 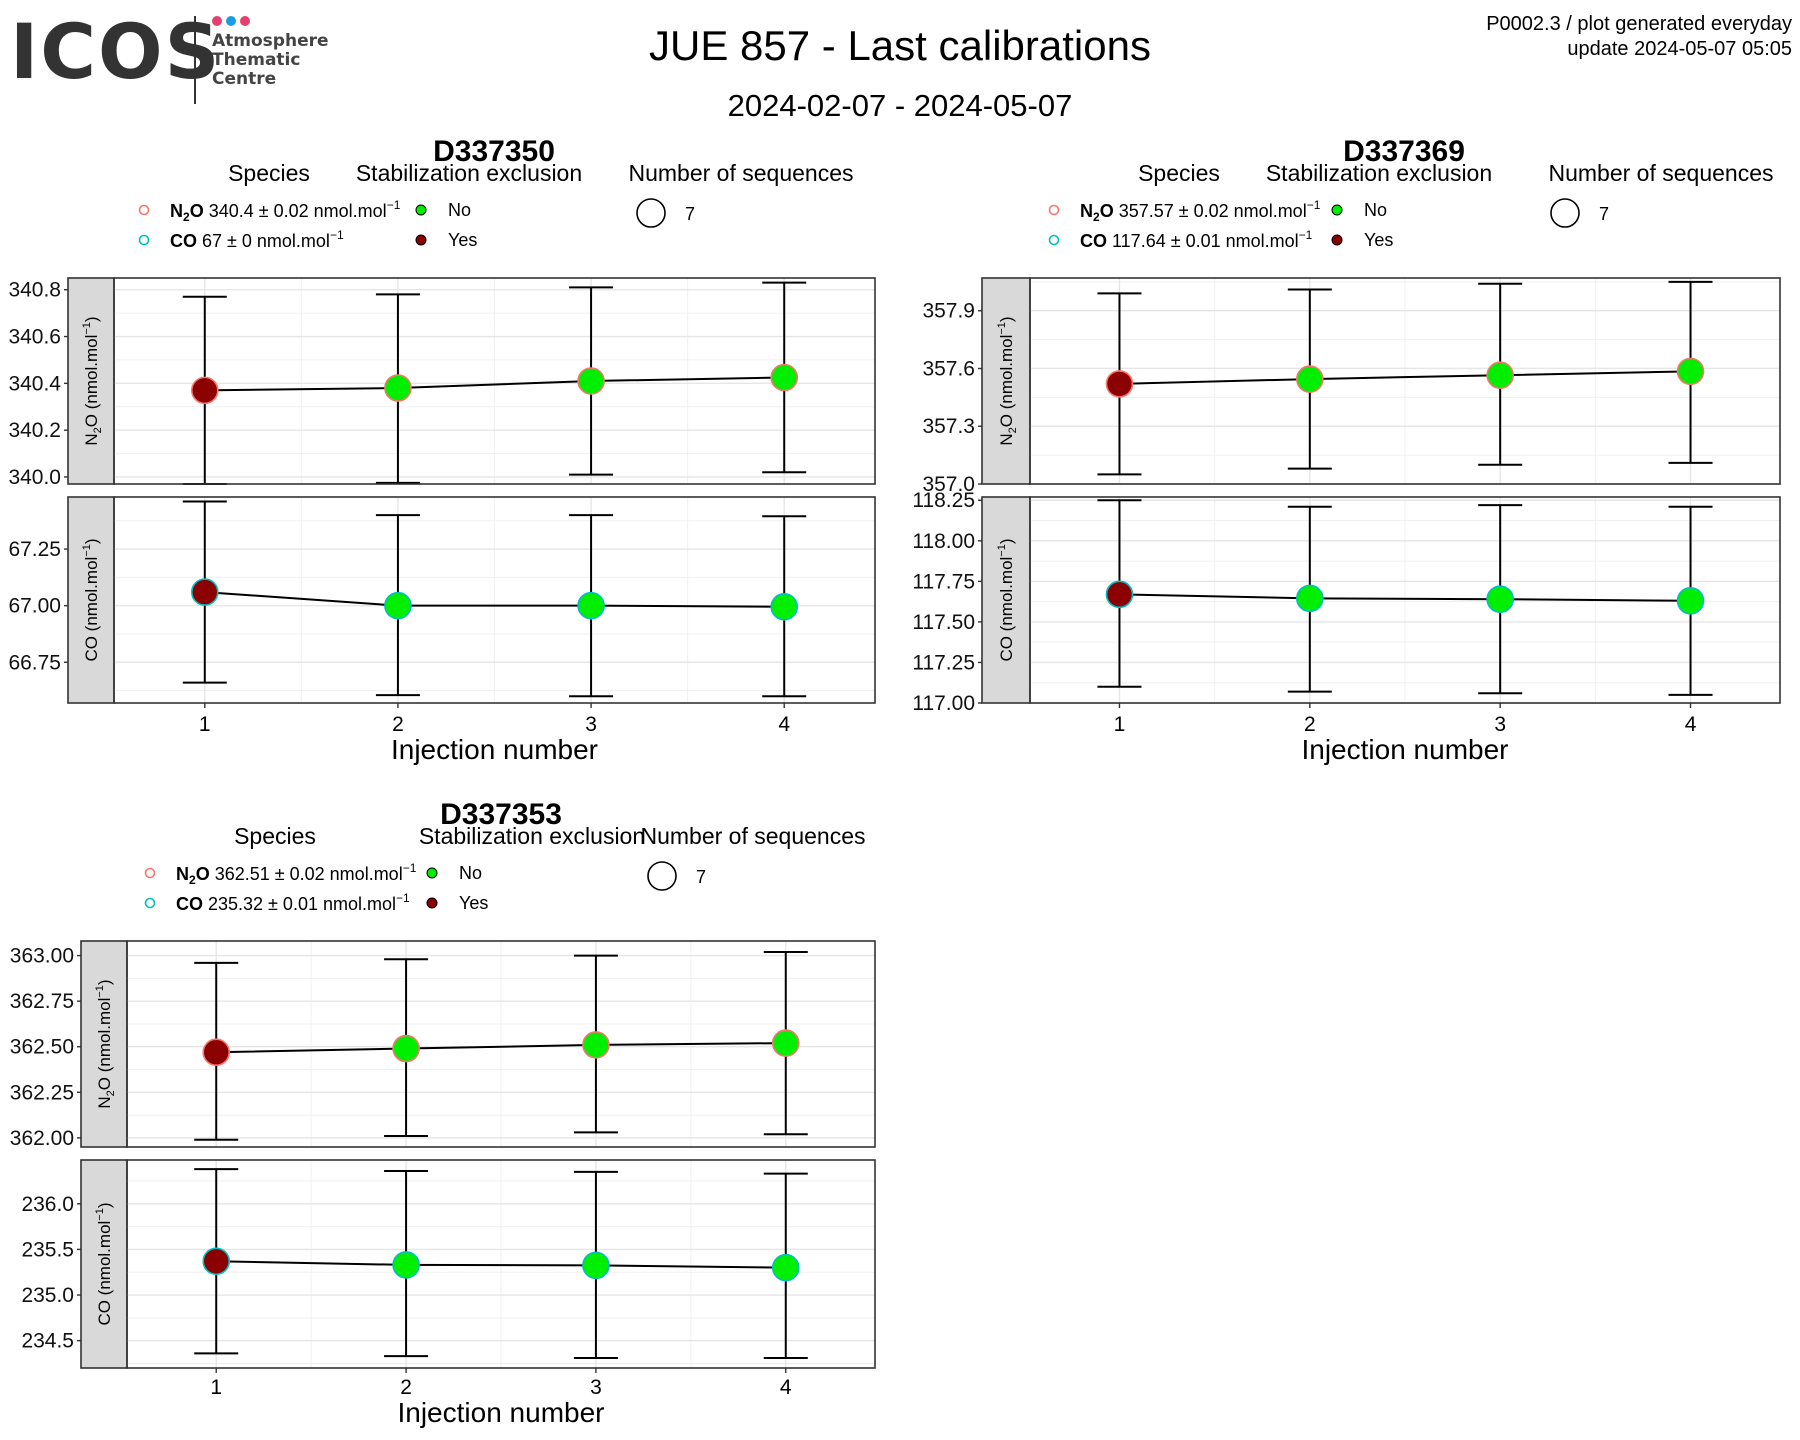 I want to click on legend-key-co, so click(x=144, y=240).